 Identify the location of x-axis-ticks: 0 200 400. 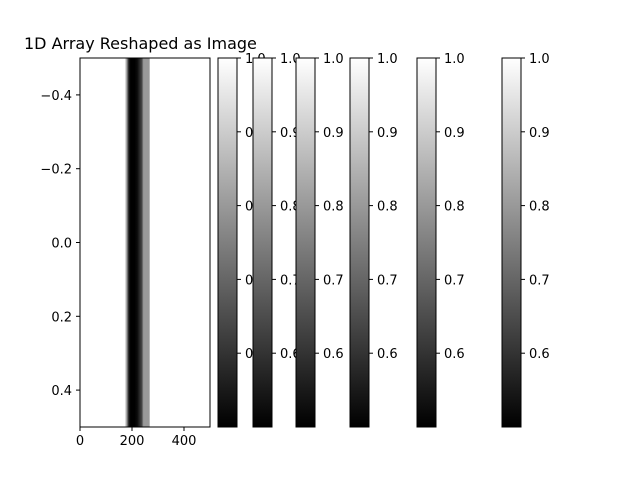
(136, 438).